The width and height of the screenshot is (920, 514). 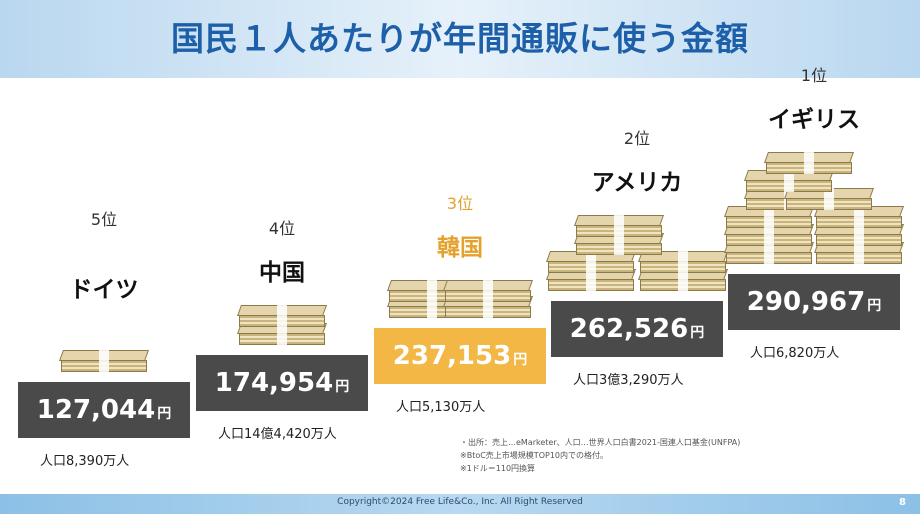 What do you see at coordinates (814, 120) in the screenshot?
I see `country-name: イギリス` at bounding box center [814, 120].